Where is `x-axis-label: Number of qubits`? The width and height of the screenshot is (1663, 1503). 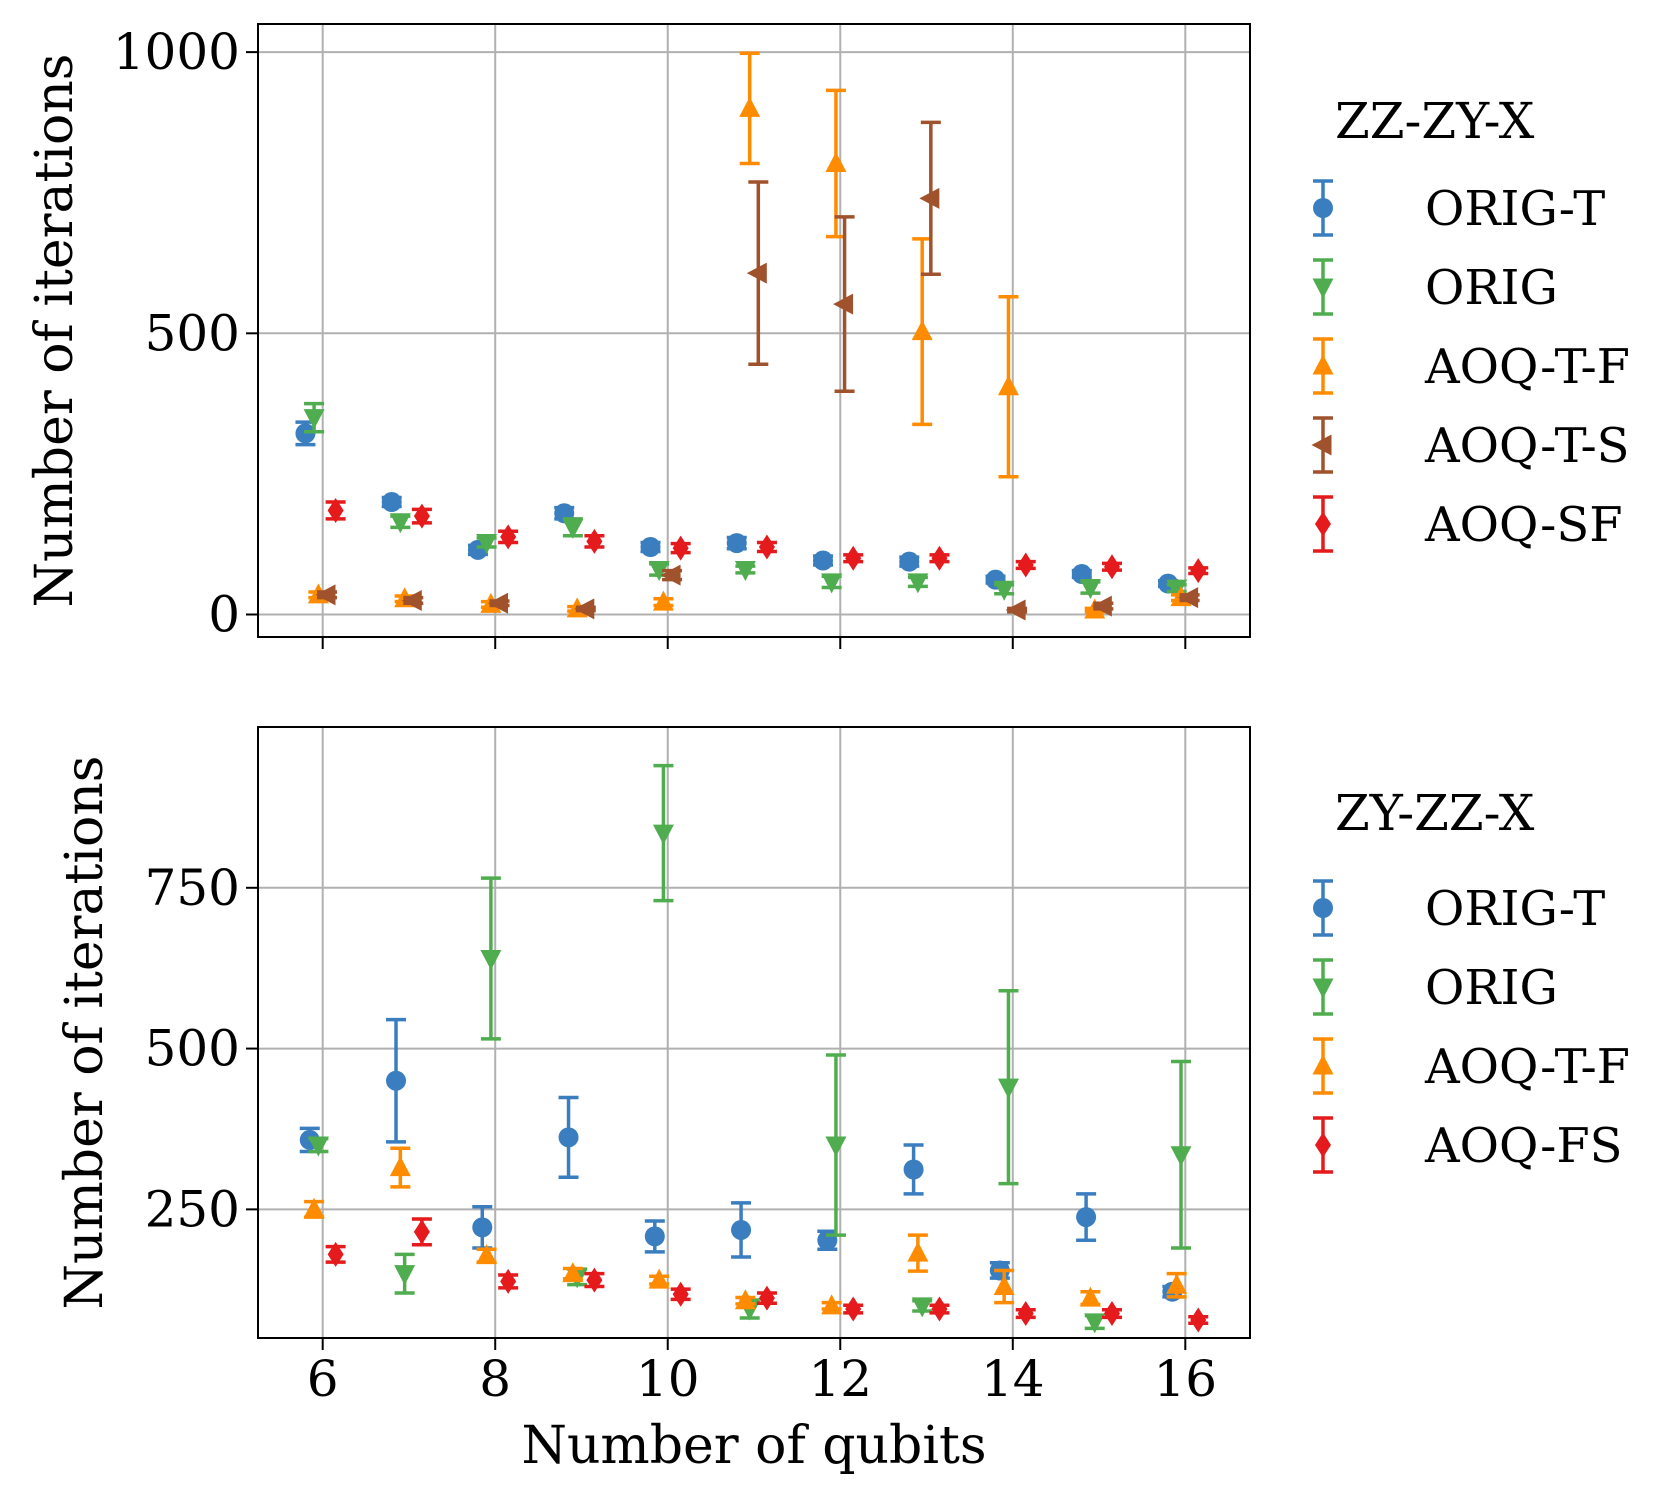 x-axis-label: Number of qubits is located at coordinates (753, 1446).